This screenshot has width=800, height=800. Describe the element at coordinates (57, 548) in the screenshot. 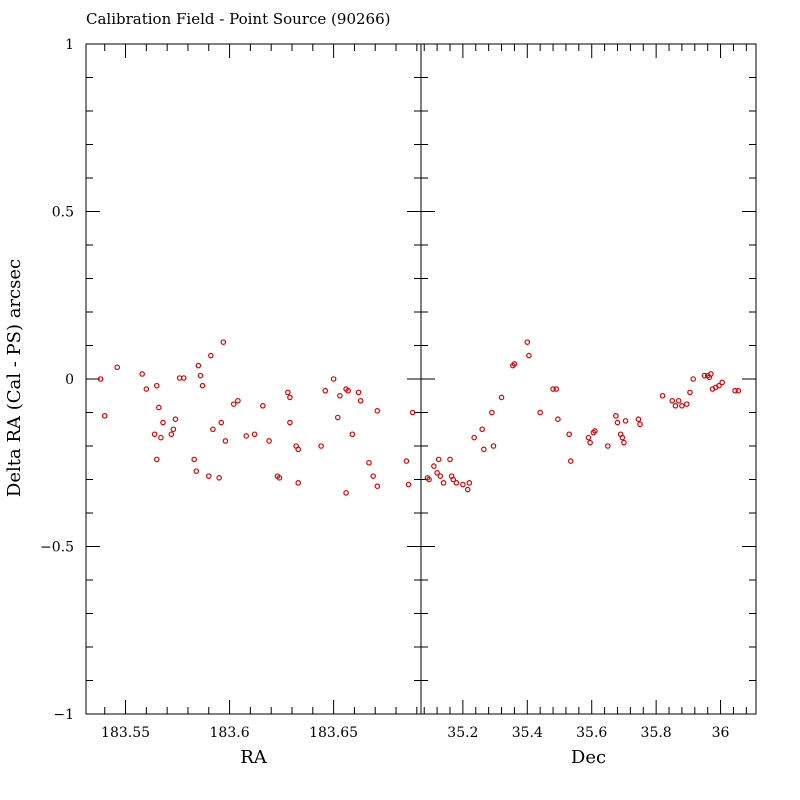

I see `y-tick-label: −0.5` at that location.